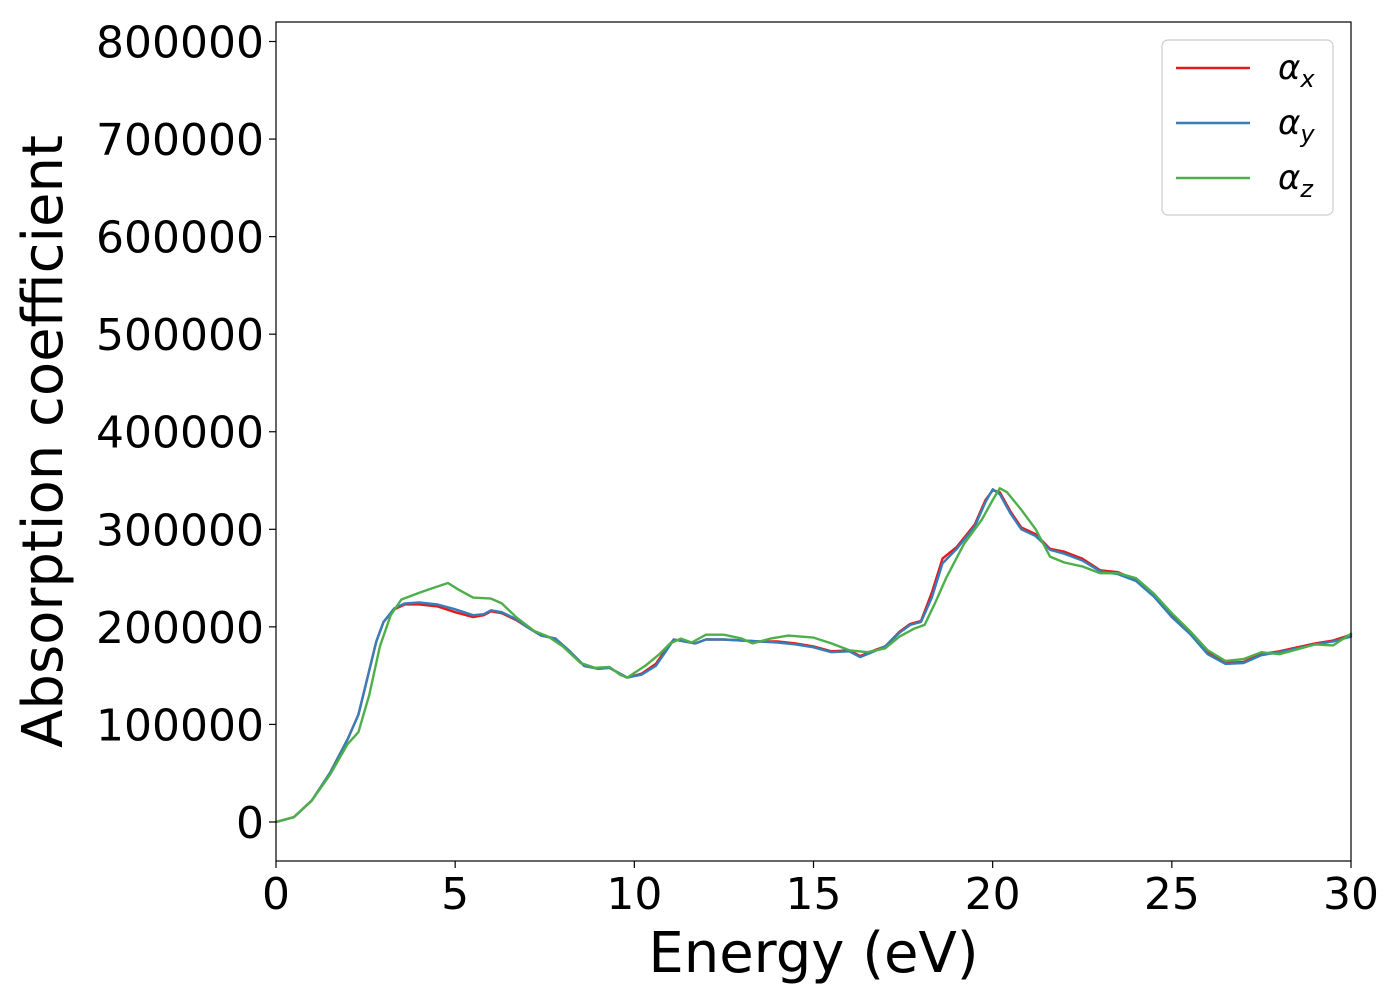 This screenshot has height=1000, width=1400. What do you see at coordinates (250, 823) in the screenshot?
I see `y-tick-label: 0` at bounding box center [250, 823].